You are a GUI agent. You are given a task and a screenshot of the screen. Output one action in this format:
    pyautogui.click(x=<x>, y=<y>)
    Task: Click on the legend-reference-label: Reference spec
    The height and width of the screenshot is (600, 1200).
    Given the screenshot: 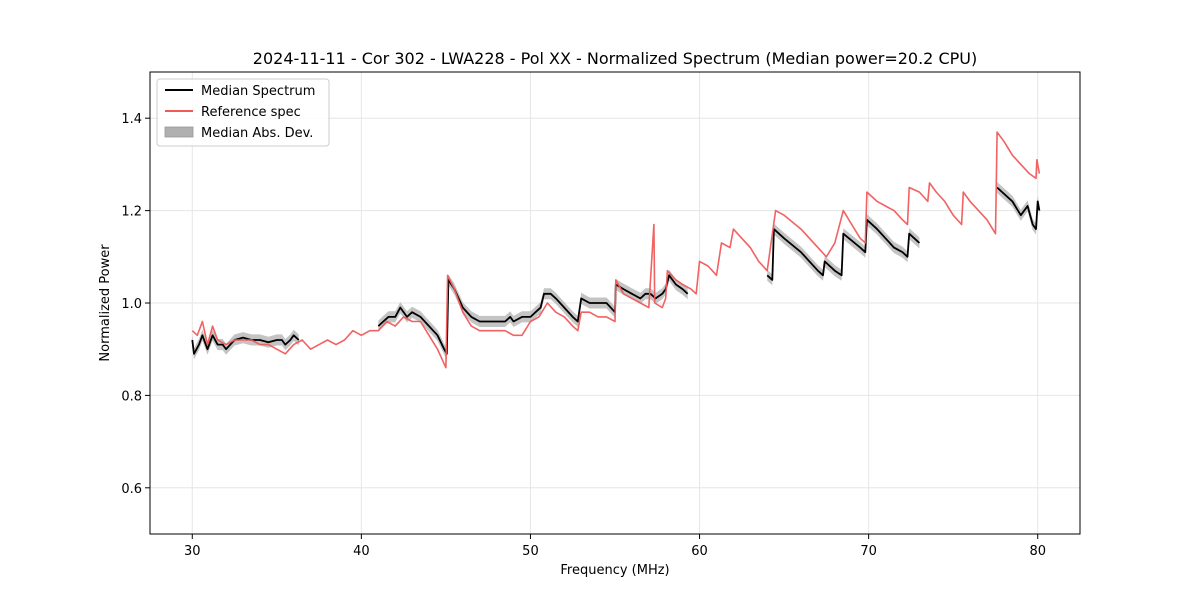 What is the action you would take?
    pyautogui.click(x=251, y=112)
    